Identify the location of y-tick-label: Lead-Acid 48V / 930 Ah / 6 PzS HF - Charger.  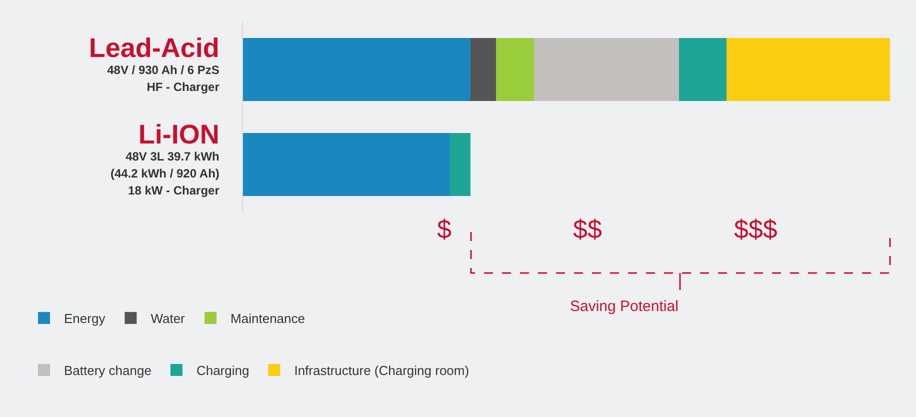
(154, 63).